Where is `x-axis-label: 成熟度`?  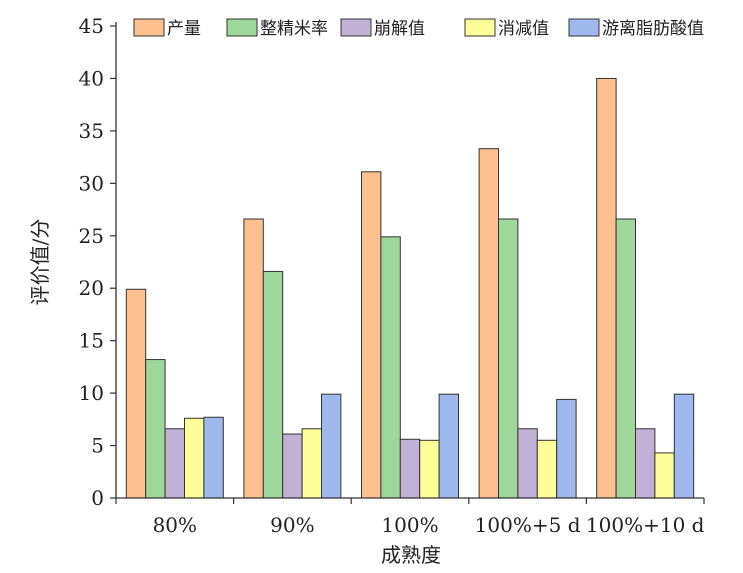
x-axis-label: 成熟度 is located at coordinates (411, 555).